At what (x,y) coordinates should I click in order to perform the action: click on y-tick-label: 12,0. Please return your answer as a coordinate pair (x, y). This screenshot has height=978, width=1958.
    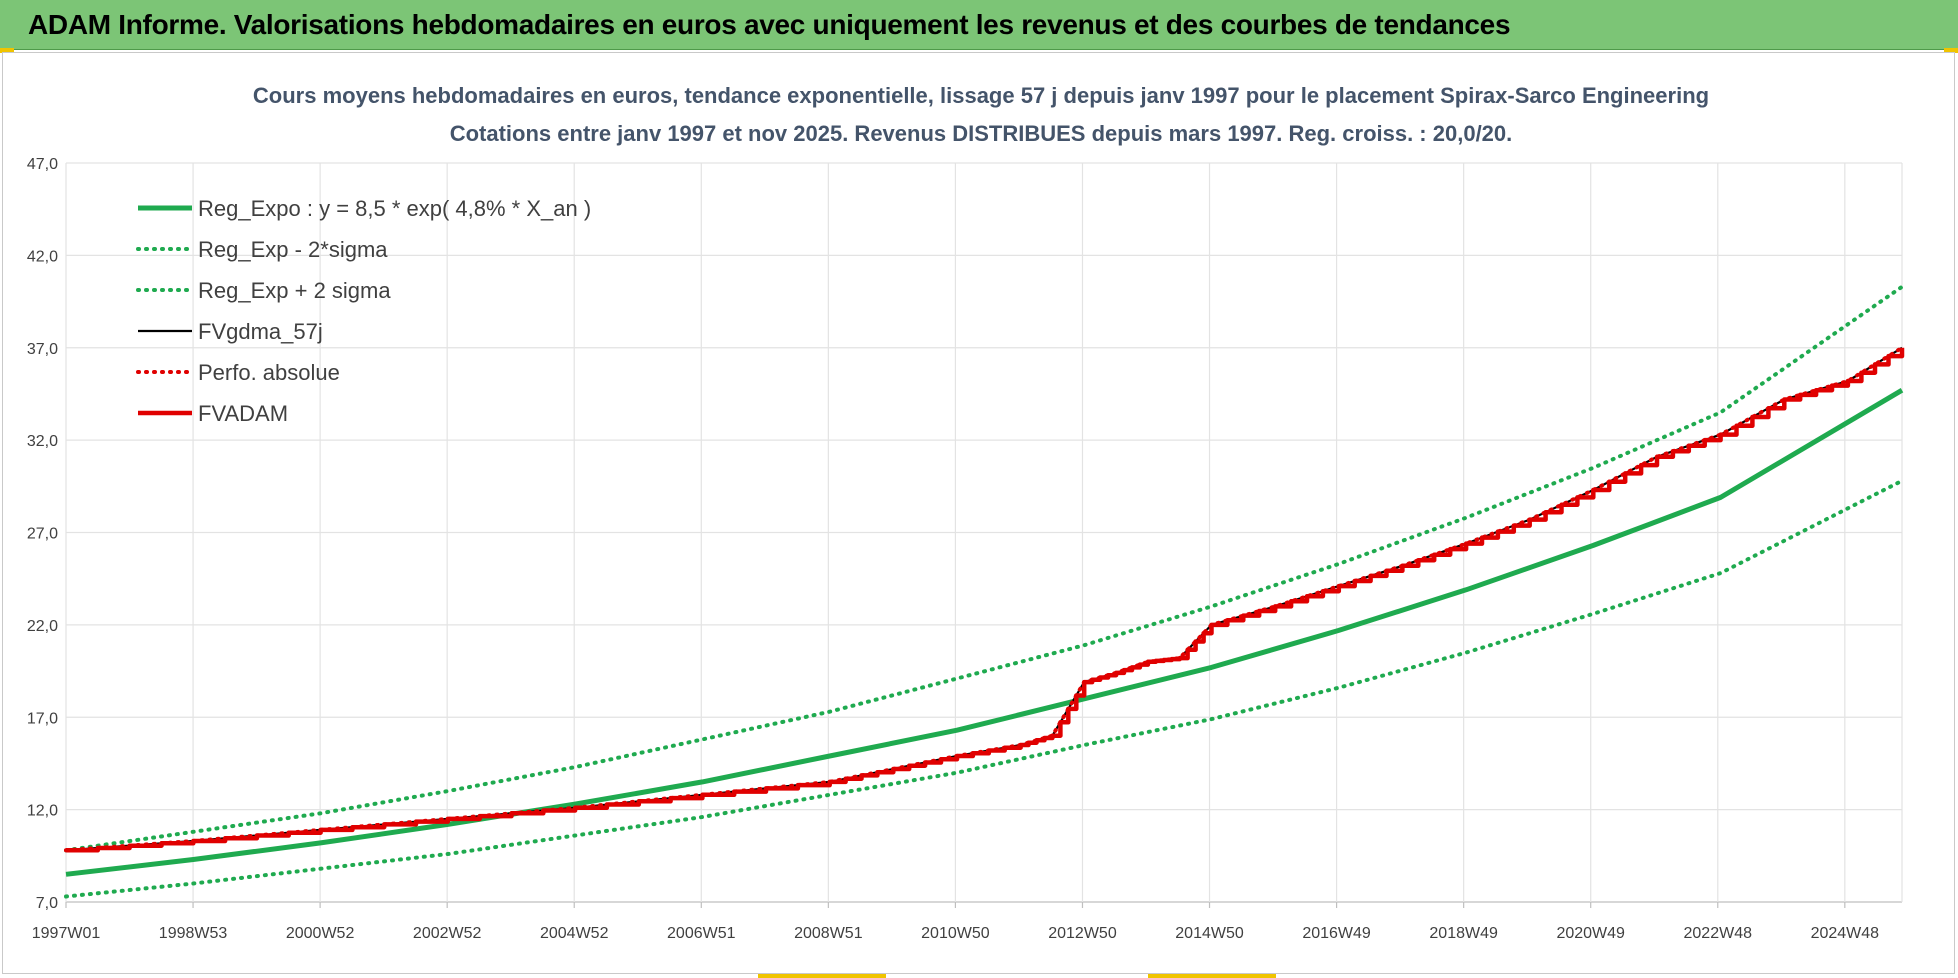
    Looking at the image, I should click on (42, 811).